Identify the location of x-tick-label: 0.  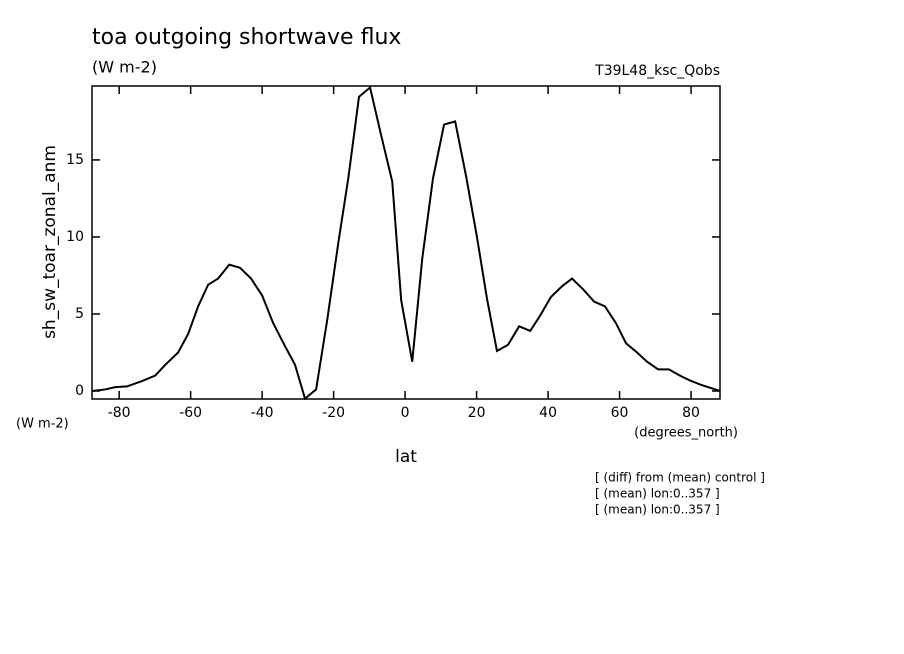
(405, 413).